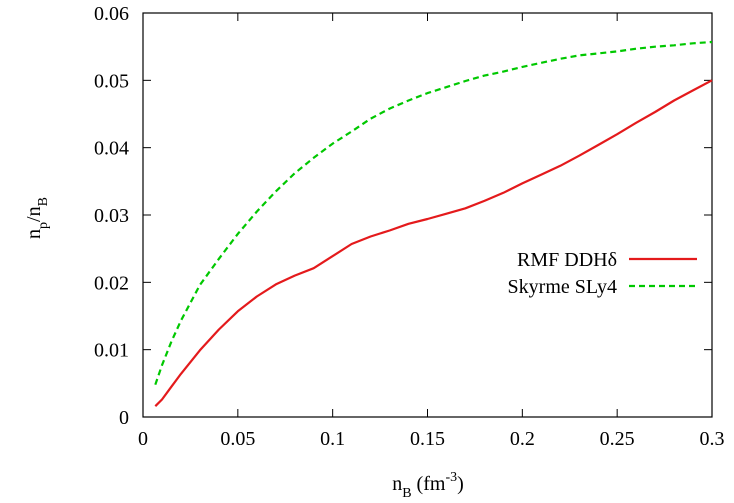  What do you see at coordinates (567, 260) in the screenshot?
I see `legend-label-rmf: RMF DDHδ` at bounding box center [567, 260].